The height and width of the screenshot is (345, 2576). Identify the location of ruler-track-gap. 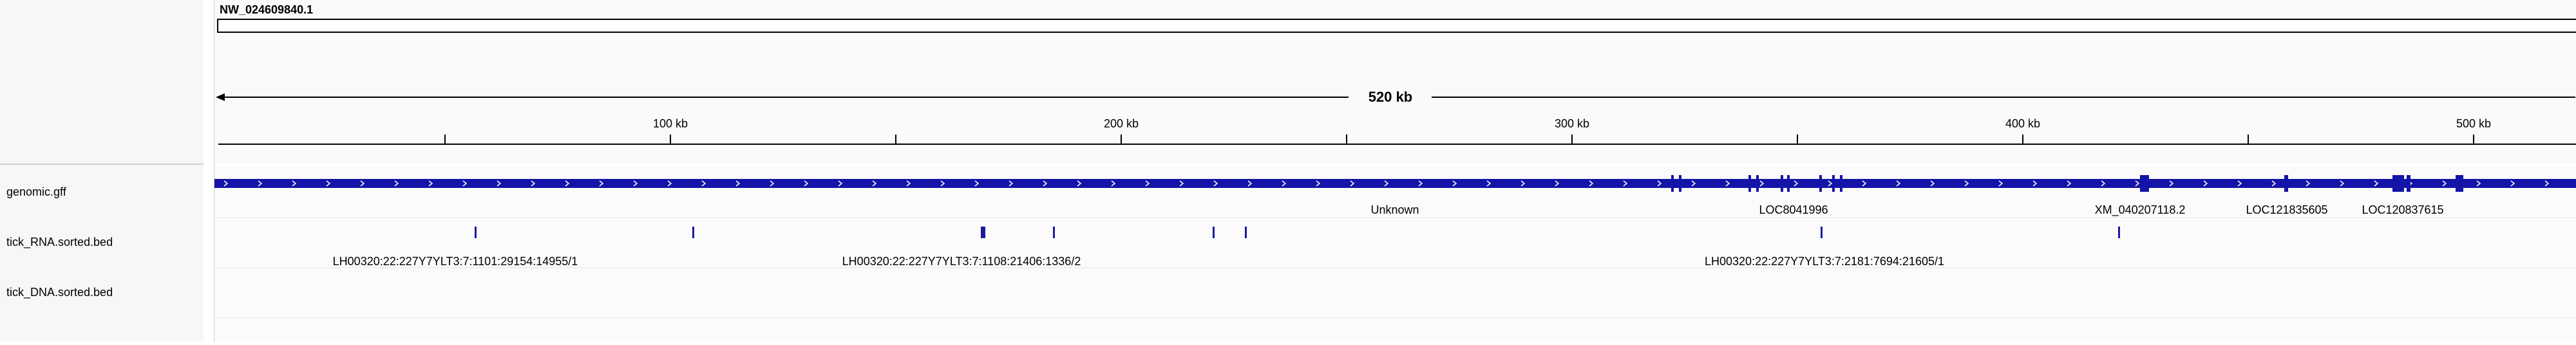
(1395, 165).